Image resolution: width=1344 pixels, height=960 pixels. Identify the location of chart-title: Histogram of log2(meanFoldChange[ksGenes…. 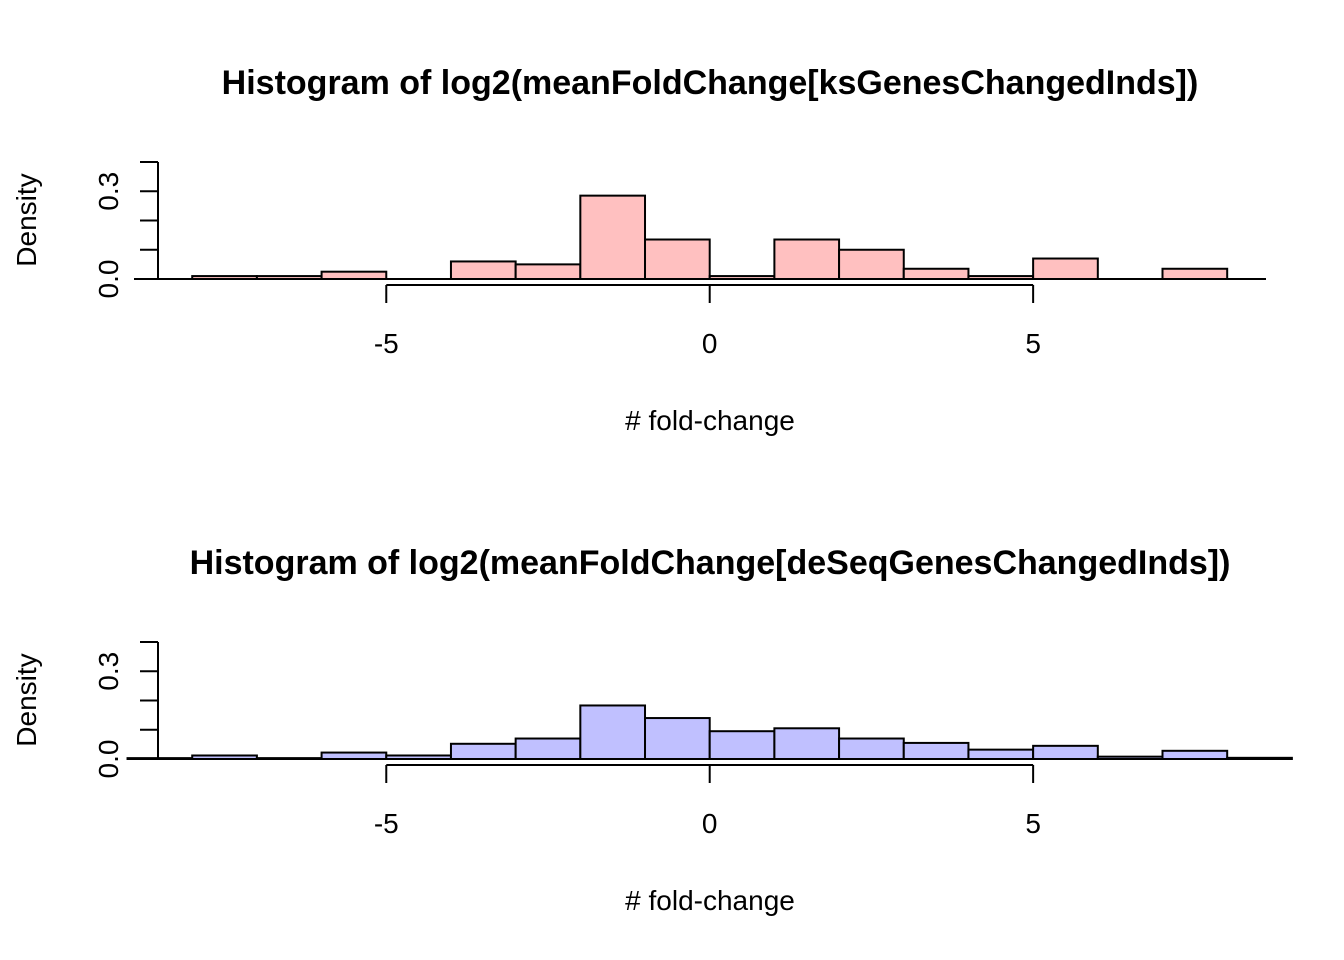
(710, 83).